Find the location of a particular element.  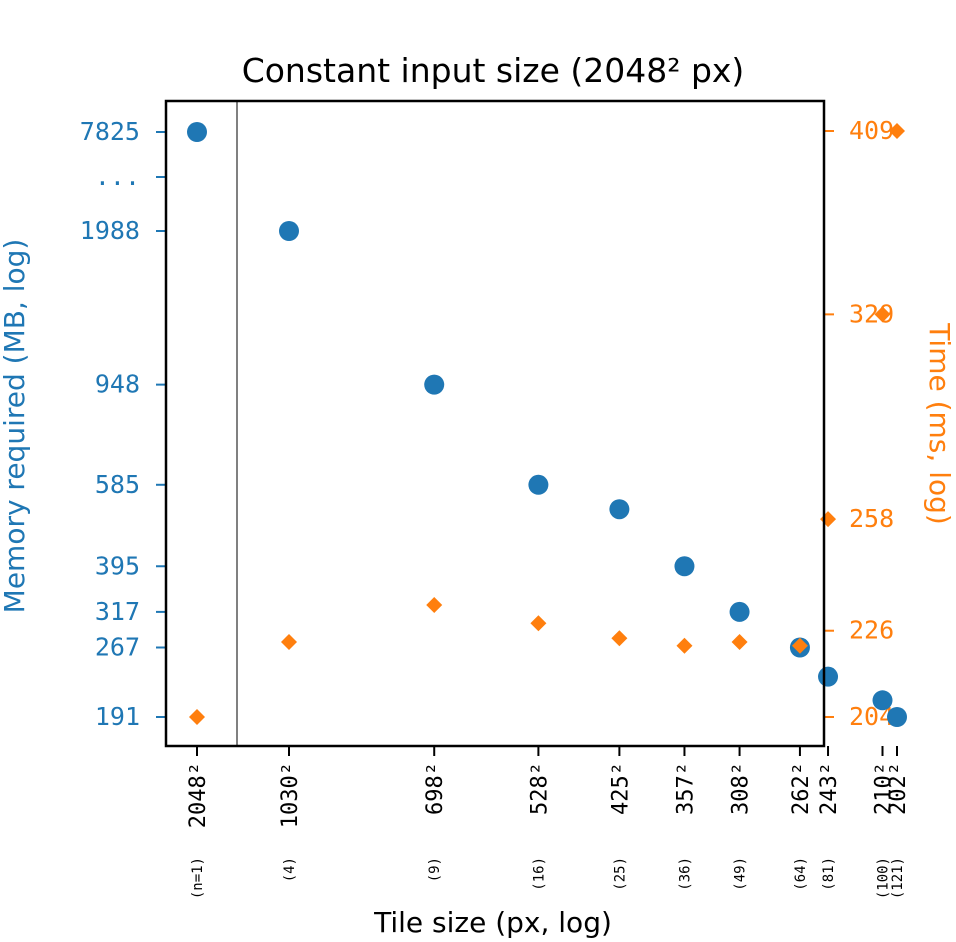

x-tick-label: 202² is located at coordinates (898, 788).